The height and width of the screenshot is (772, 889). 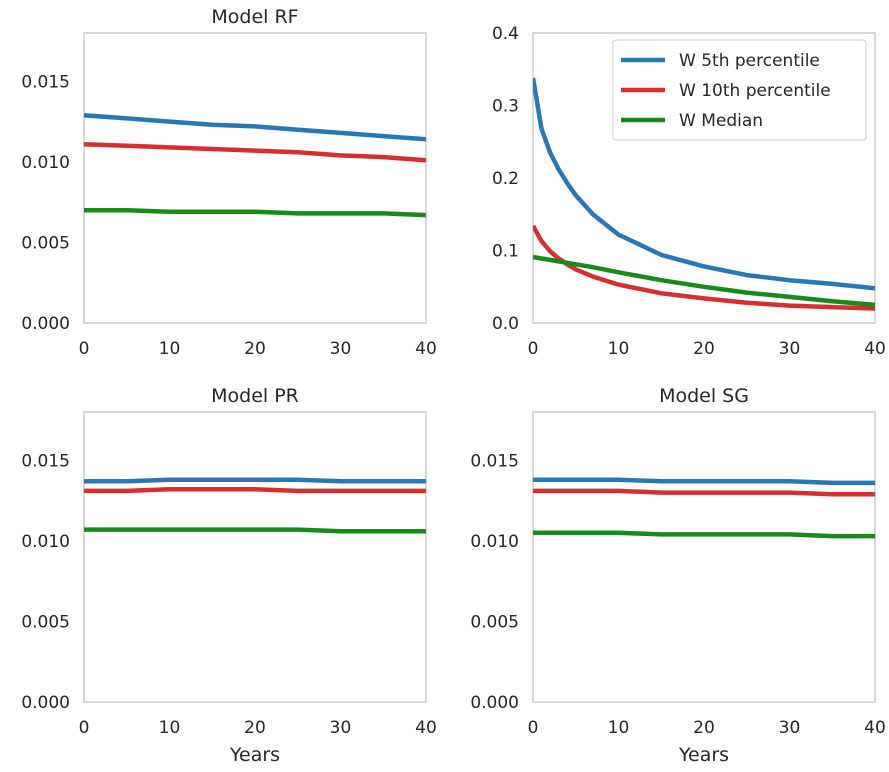 I want to click on model-rf-x-tick-label: 40, so click(x=426, y=349).